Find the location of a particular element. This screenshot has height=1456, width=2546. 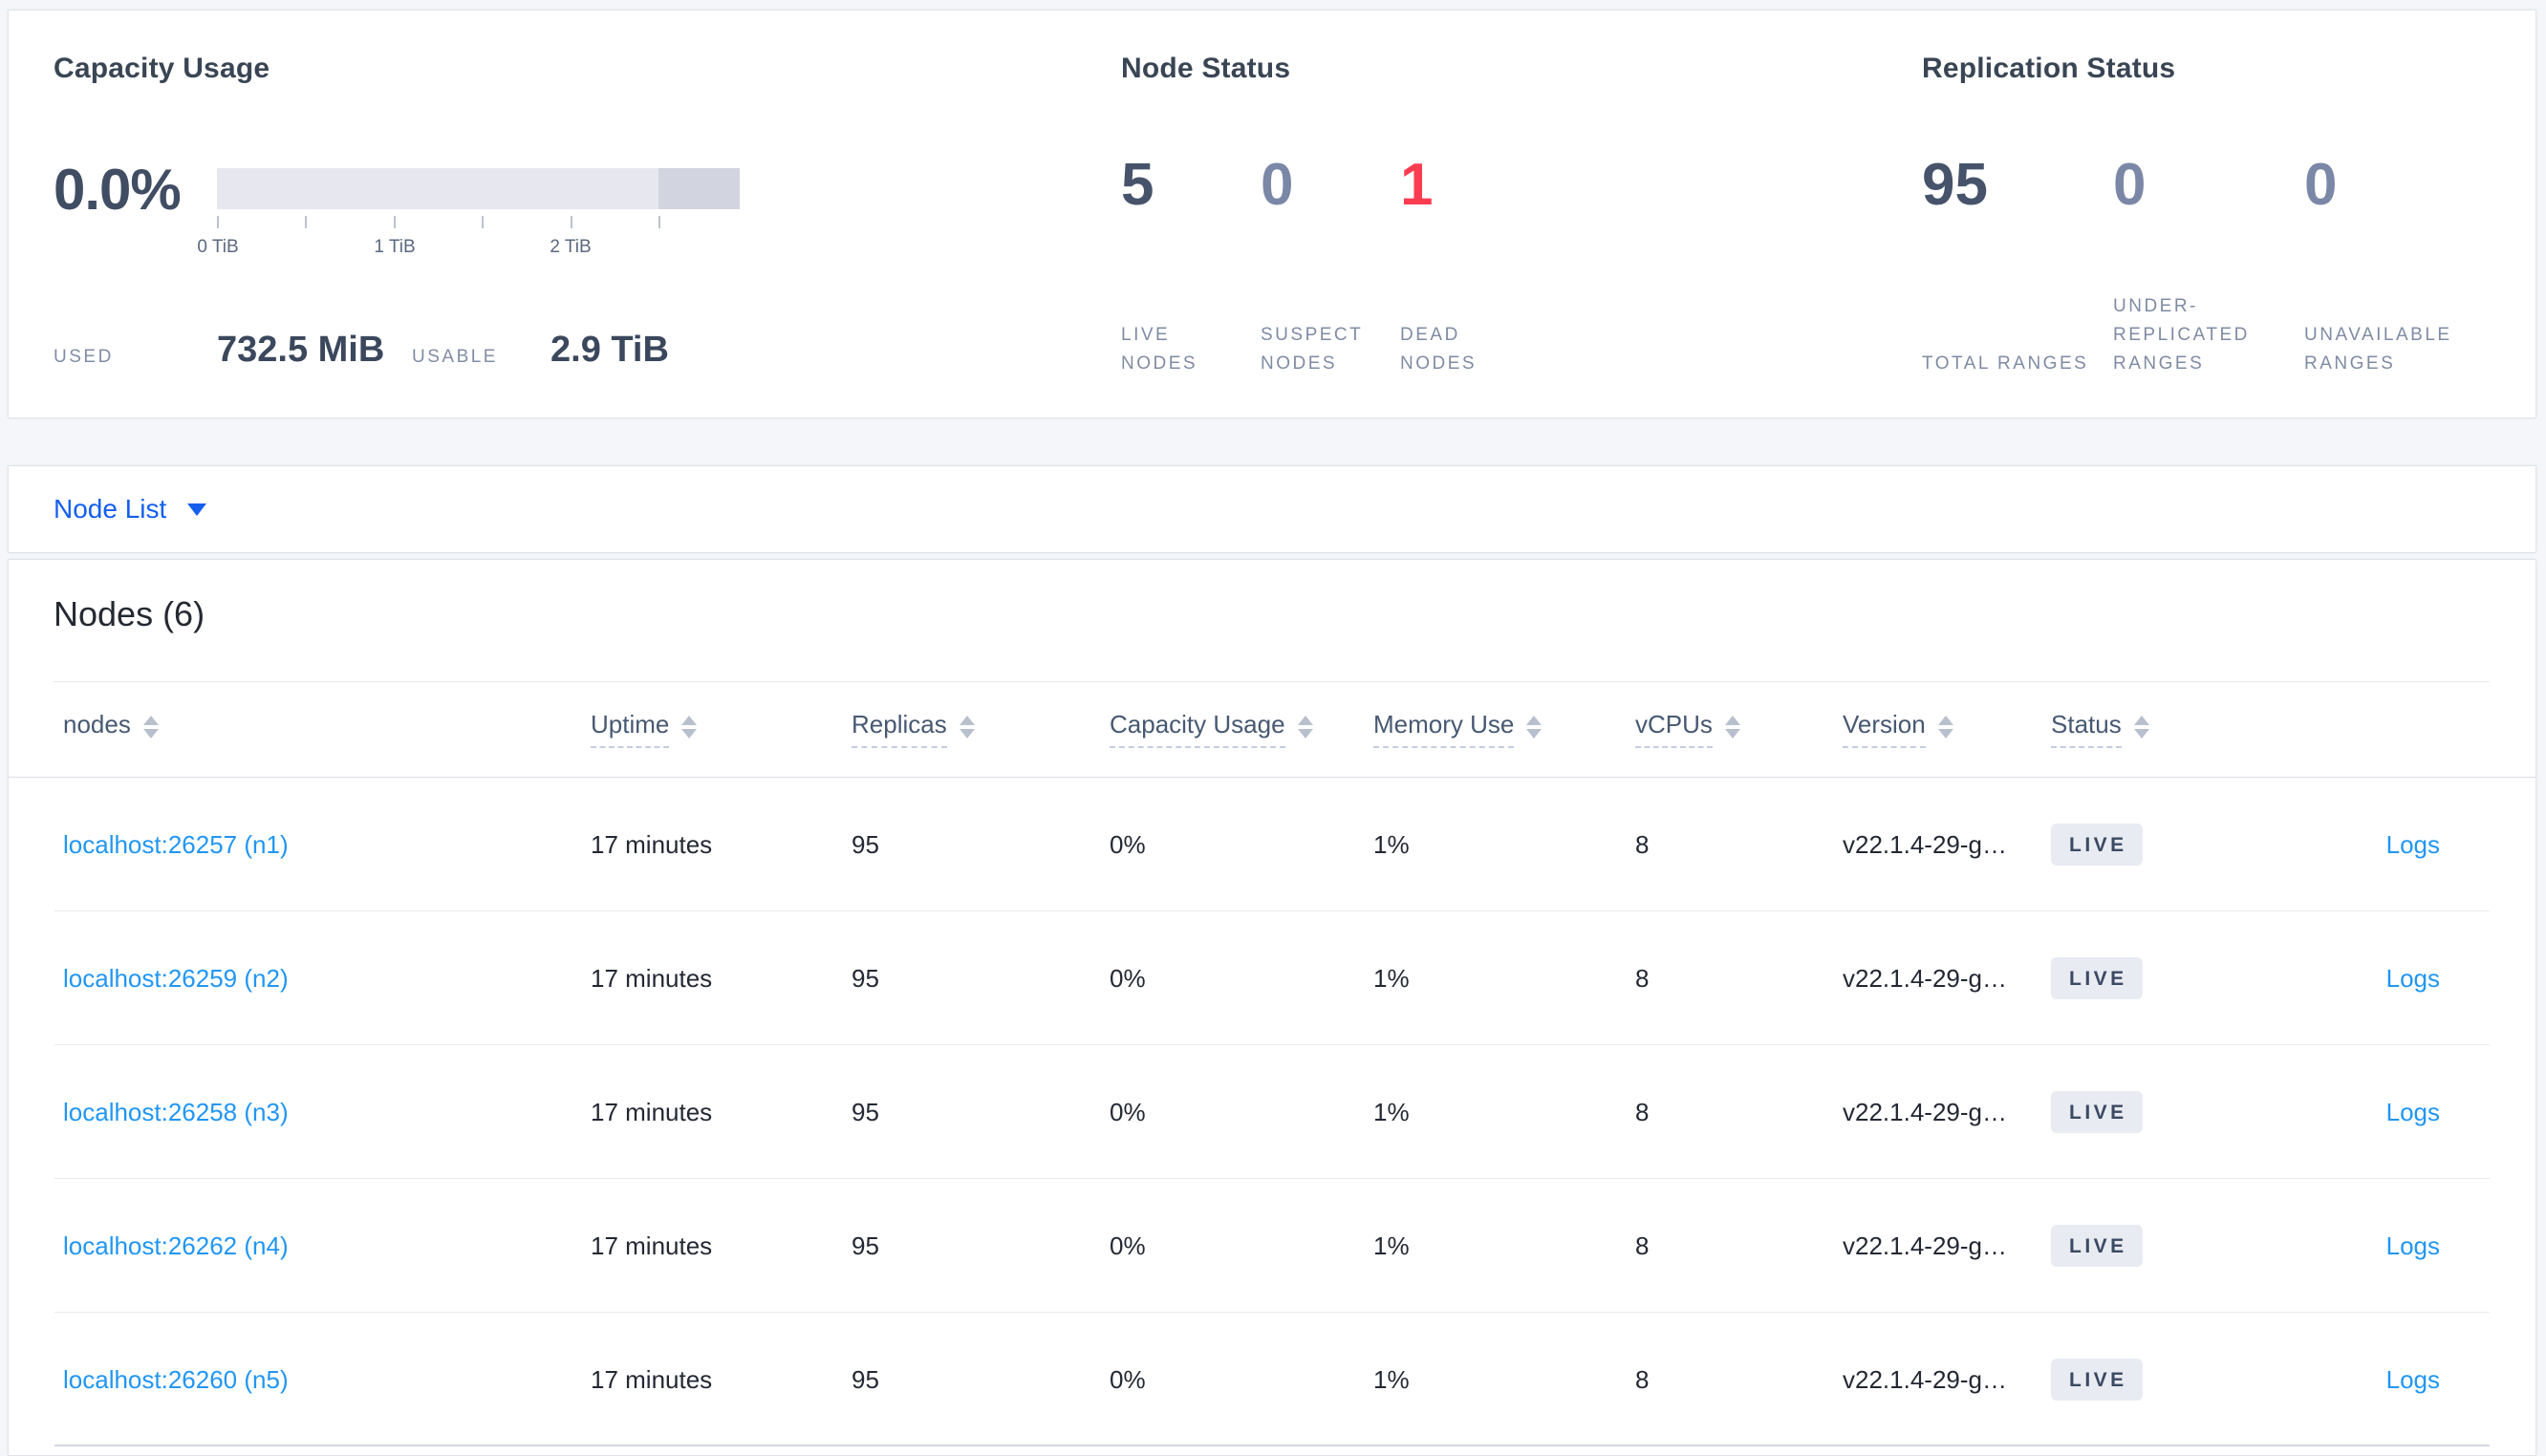

node-link: localhost:26258 (n3) is located at coordinates (176, 1112).